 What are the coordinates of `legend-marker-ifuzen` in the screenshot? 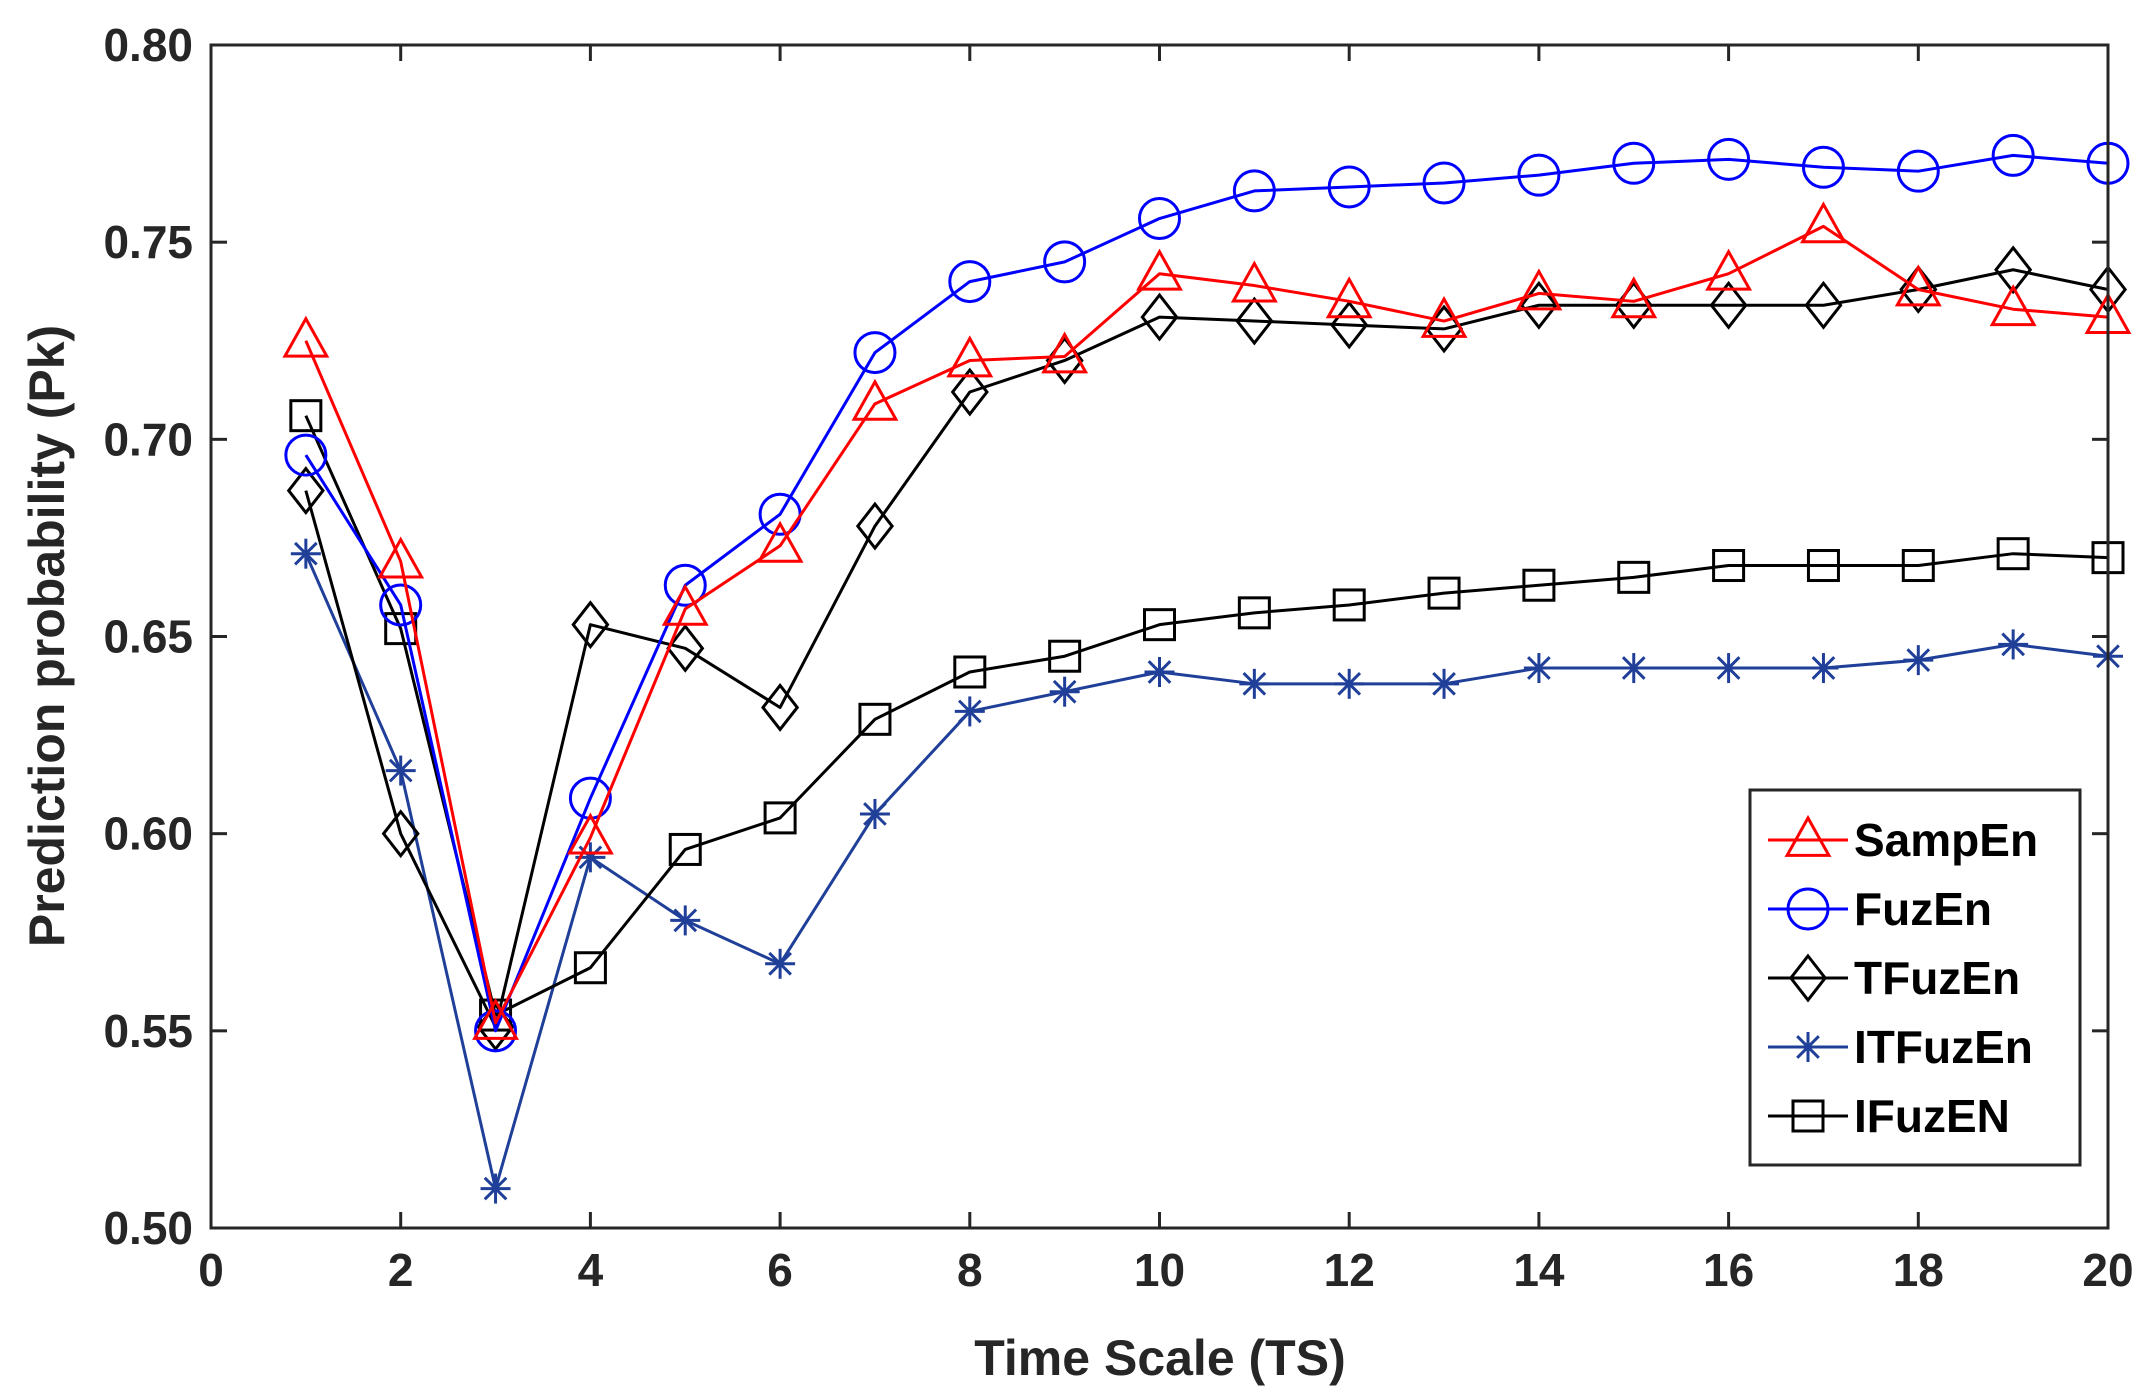 It's located at (1808, 1116).